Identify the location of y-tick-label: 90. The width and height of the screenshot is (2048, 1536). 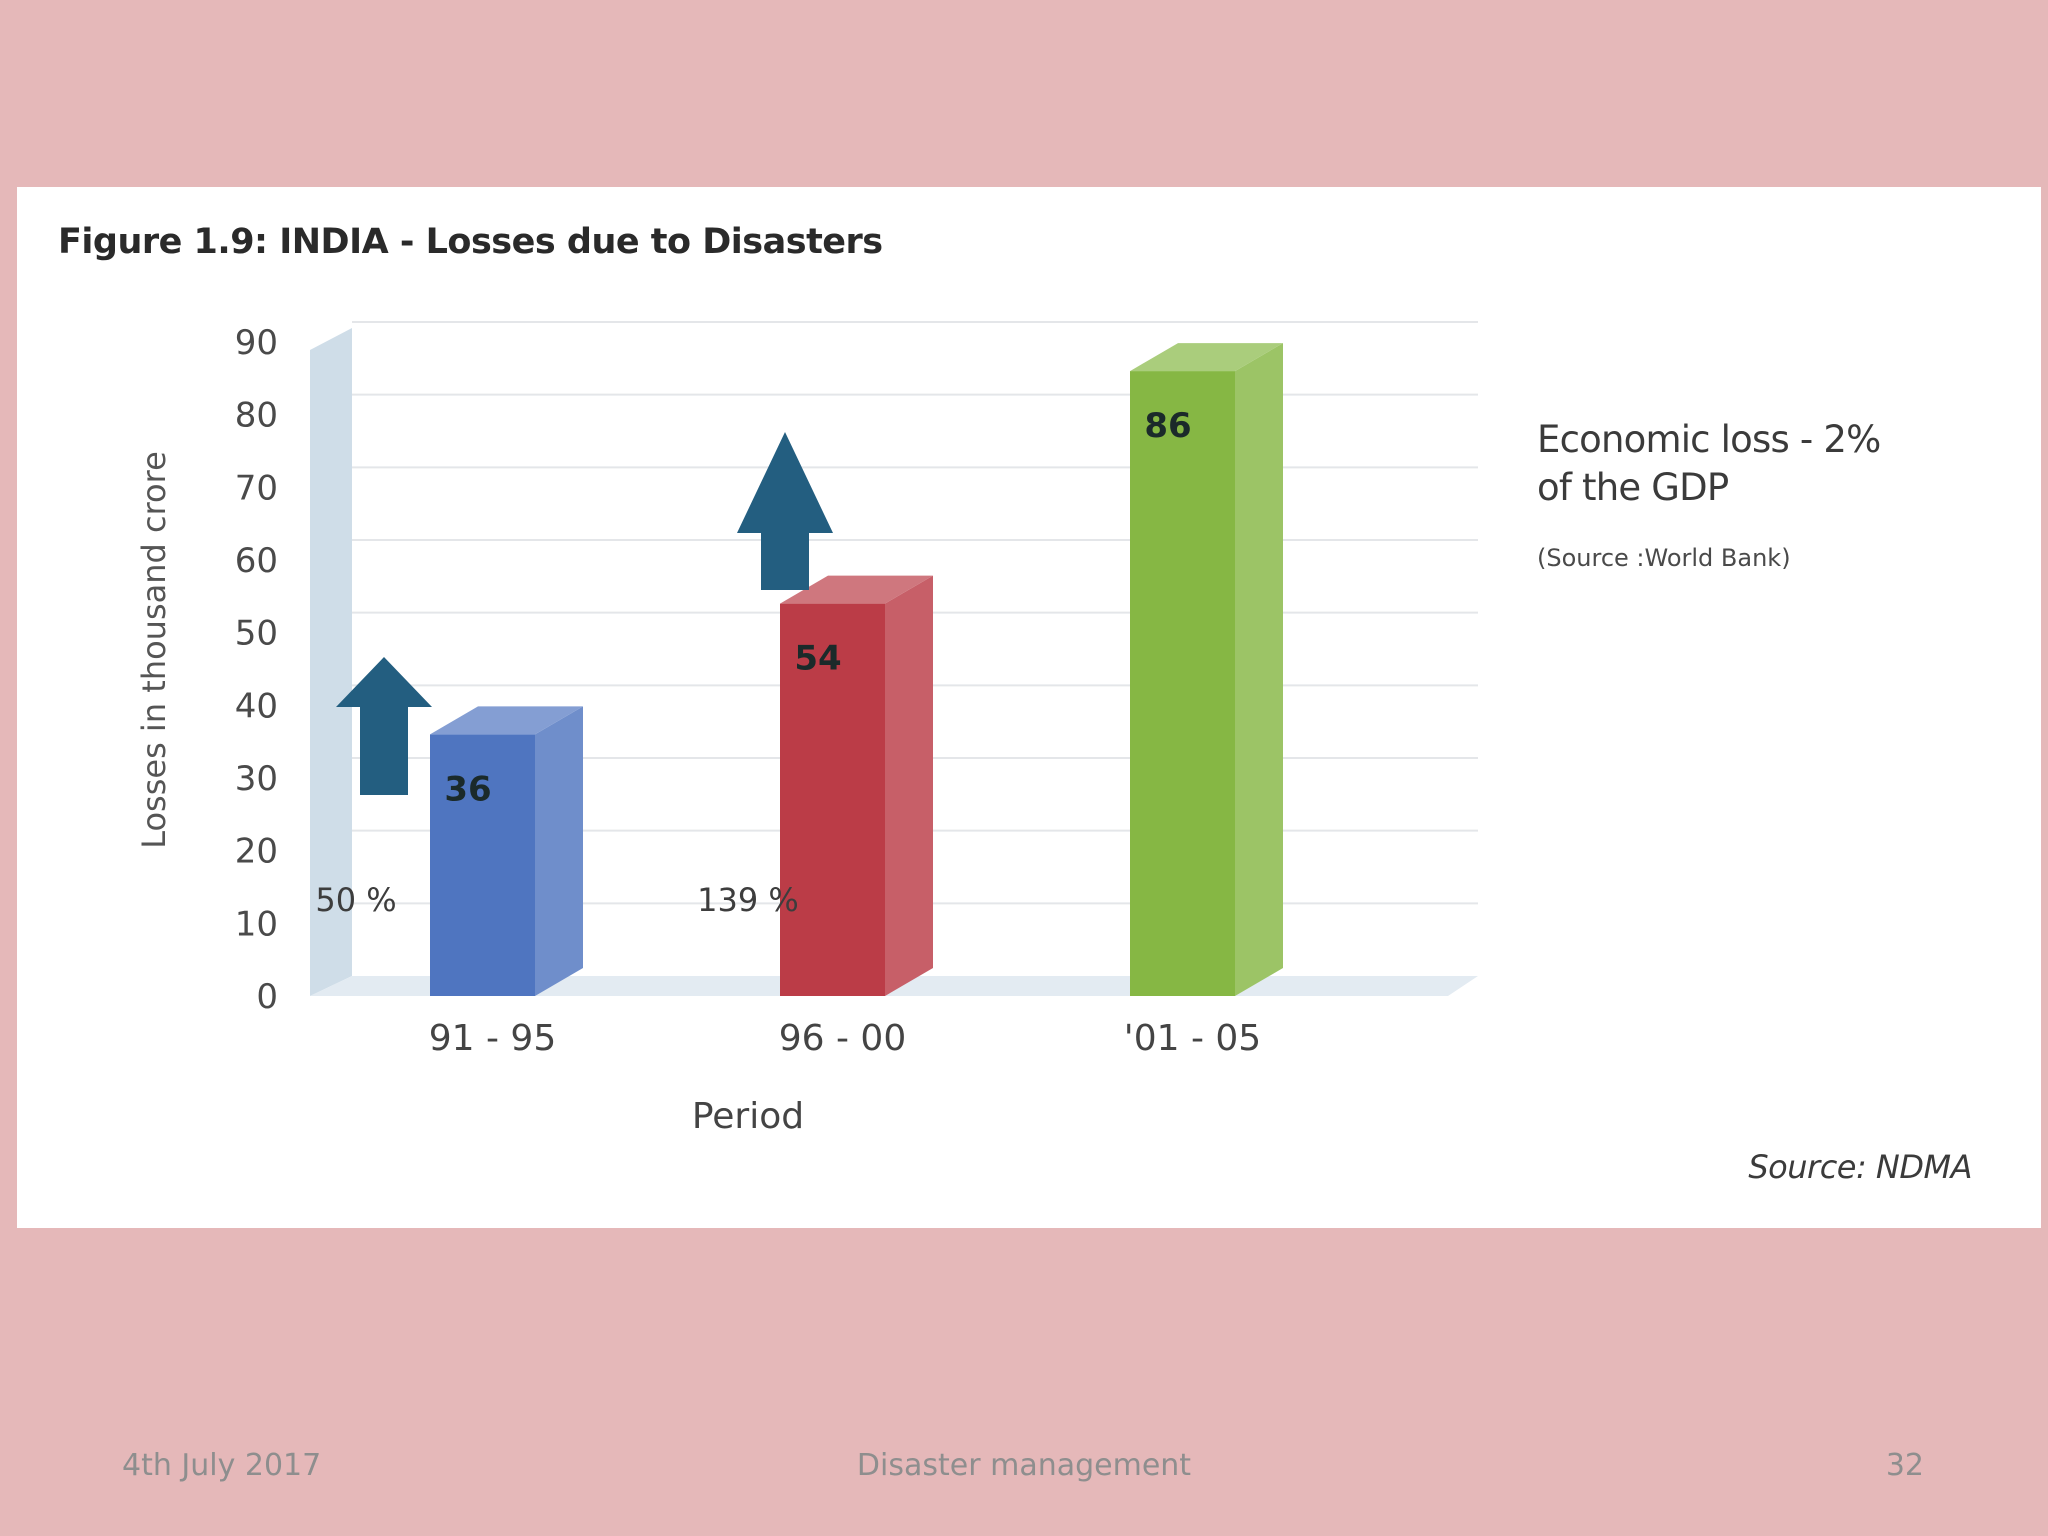
(256, 343).